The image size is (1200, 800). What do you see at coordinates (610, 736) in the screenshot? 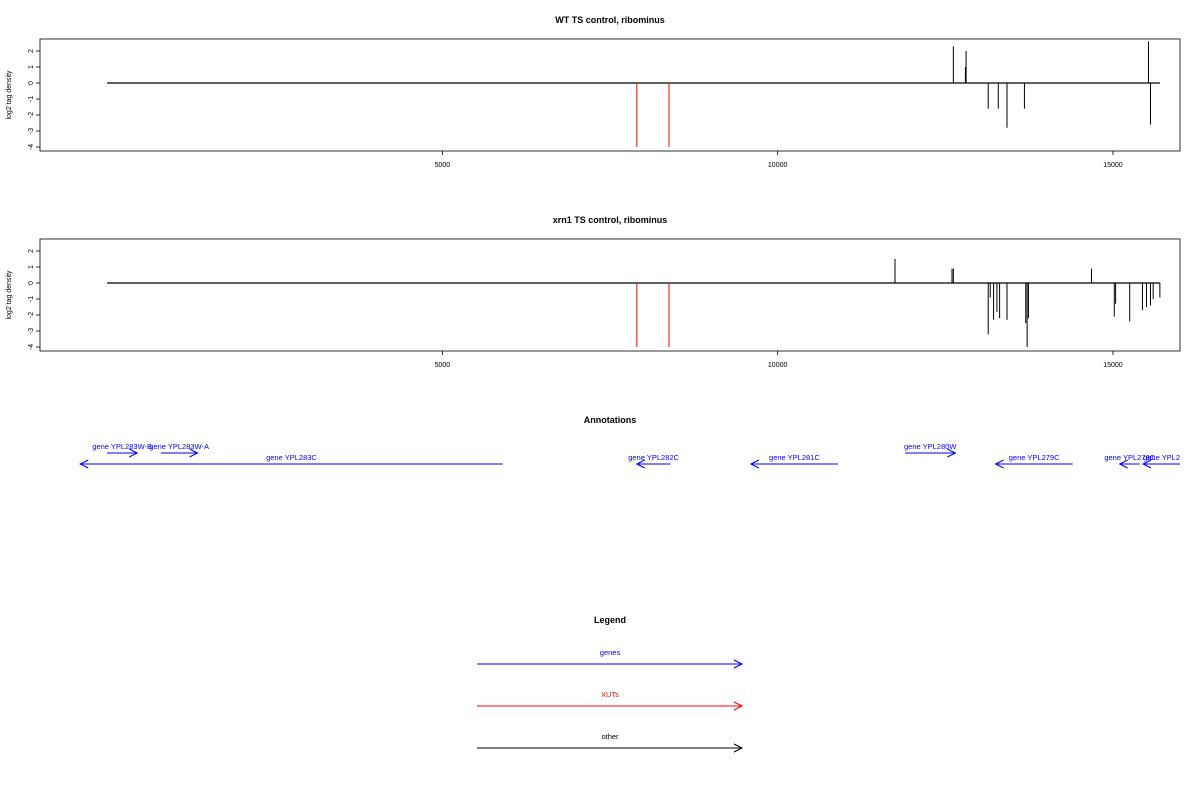
I see `legend-label: other` at bounding box center [610, 736].